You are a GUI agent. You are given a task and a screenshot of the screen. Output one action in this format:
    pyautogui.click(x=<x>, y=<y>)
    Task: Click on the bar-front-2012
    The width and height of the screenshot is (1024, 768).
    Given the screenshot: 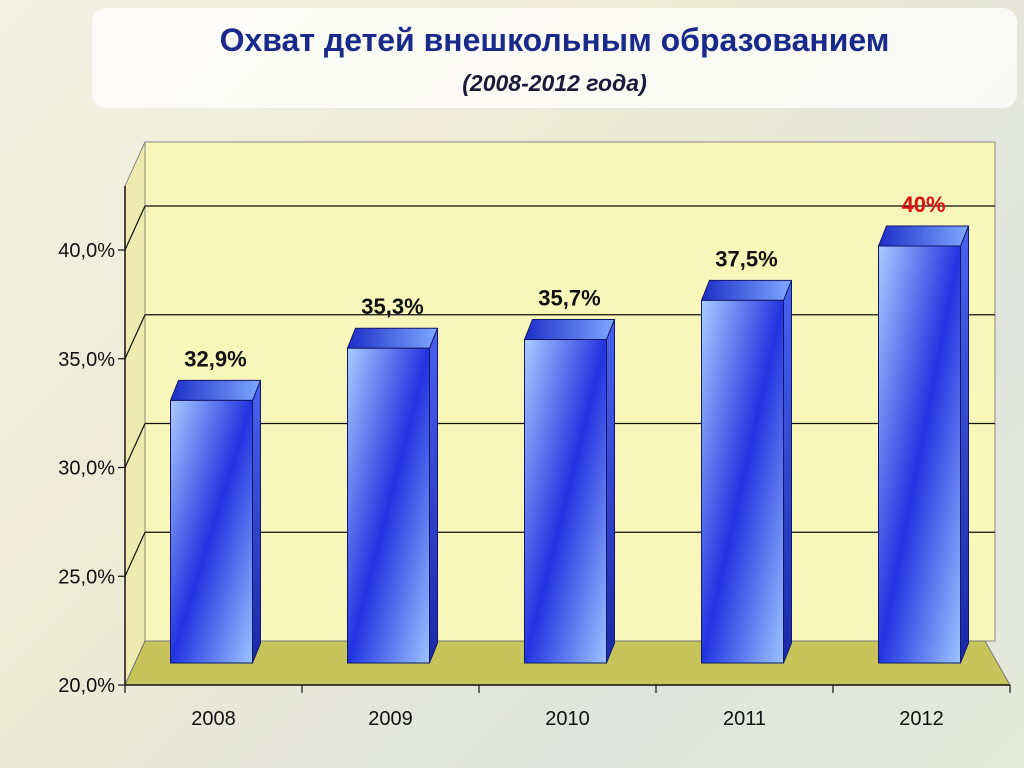 What is the action you would take?
    pyautogui.click(x=919, y=454)
    